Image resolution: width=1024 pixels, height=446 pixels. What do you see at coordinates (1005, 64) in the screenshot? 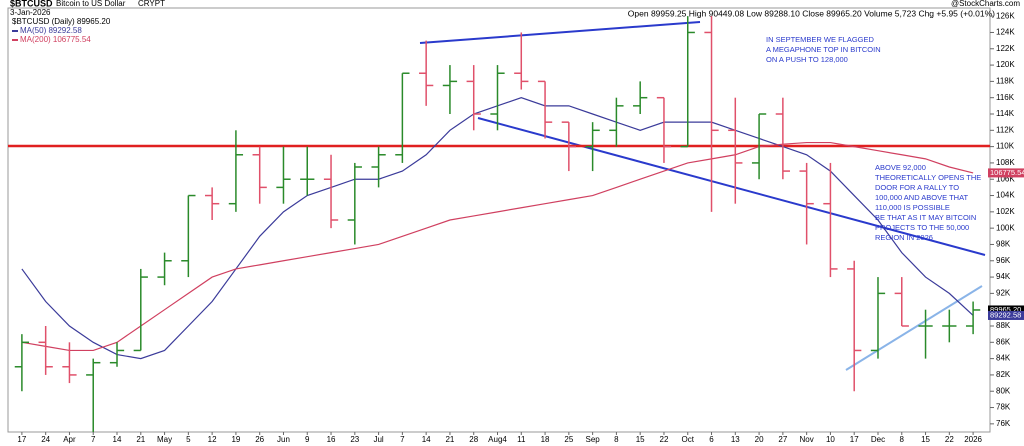
I see `y-tick-label: 120K` at bounding box center [1005, 64].